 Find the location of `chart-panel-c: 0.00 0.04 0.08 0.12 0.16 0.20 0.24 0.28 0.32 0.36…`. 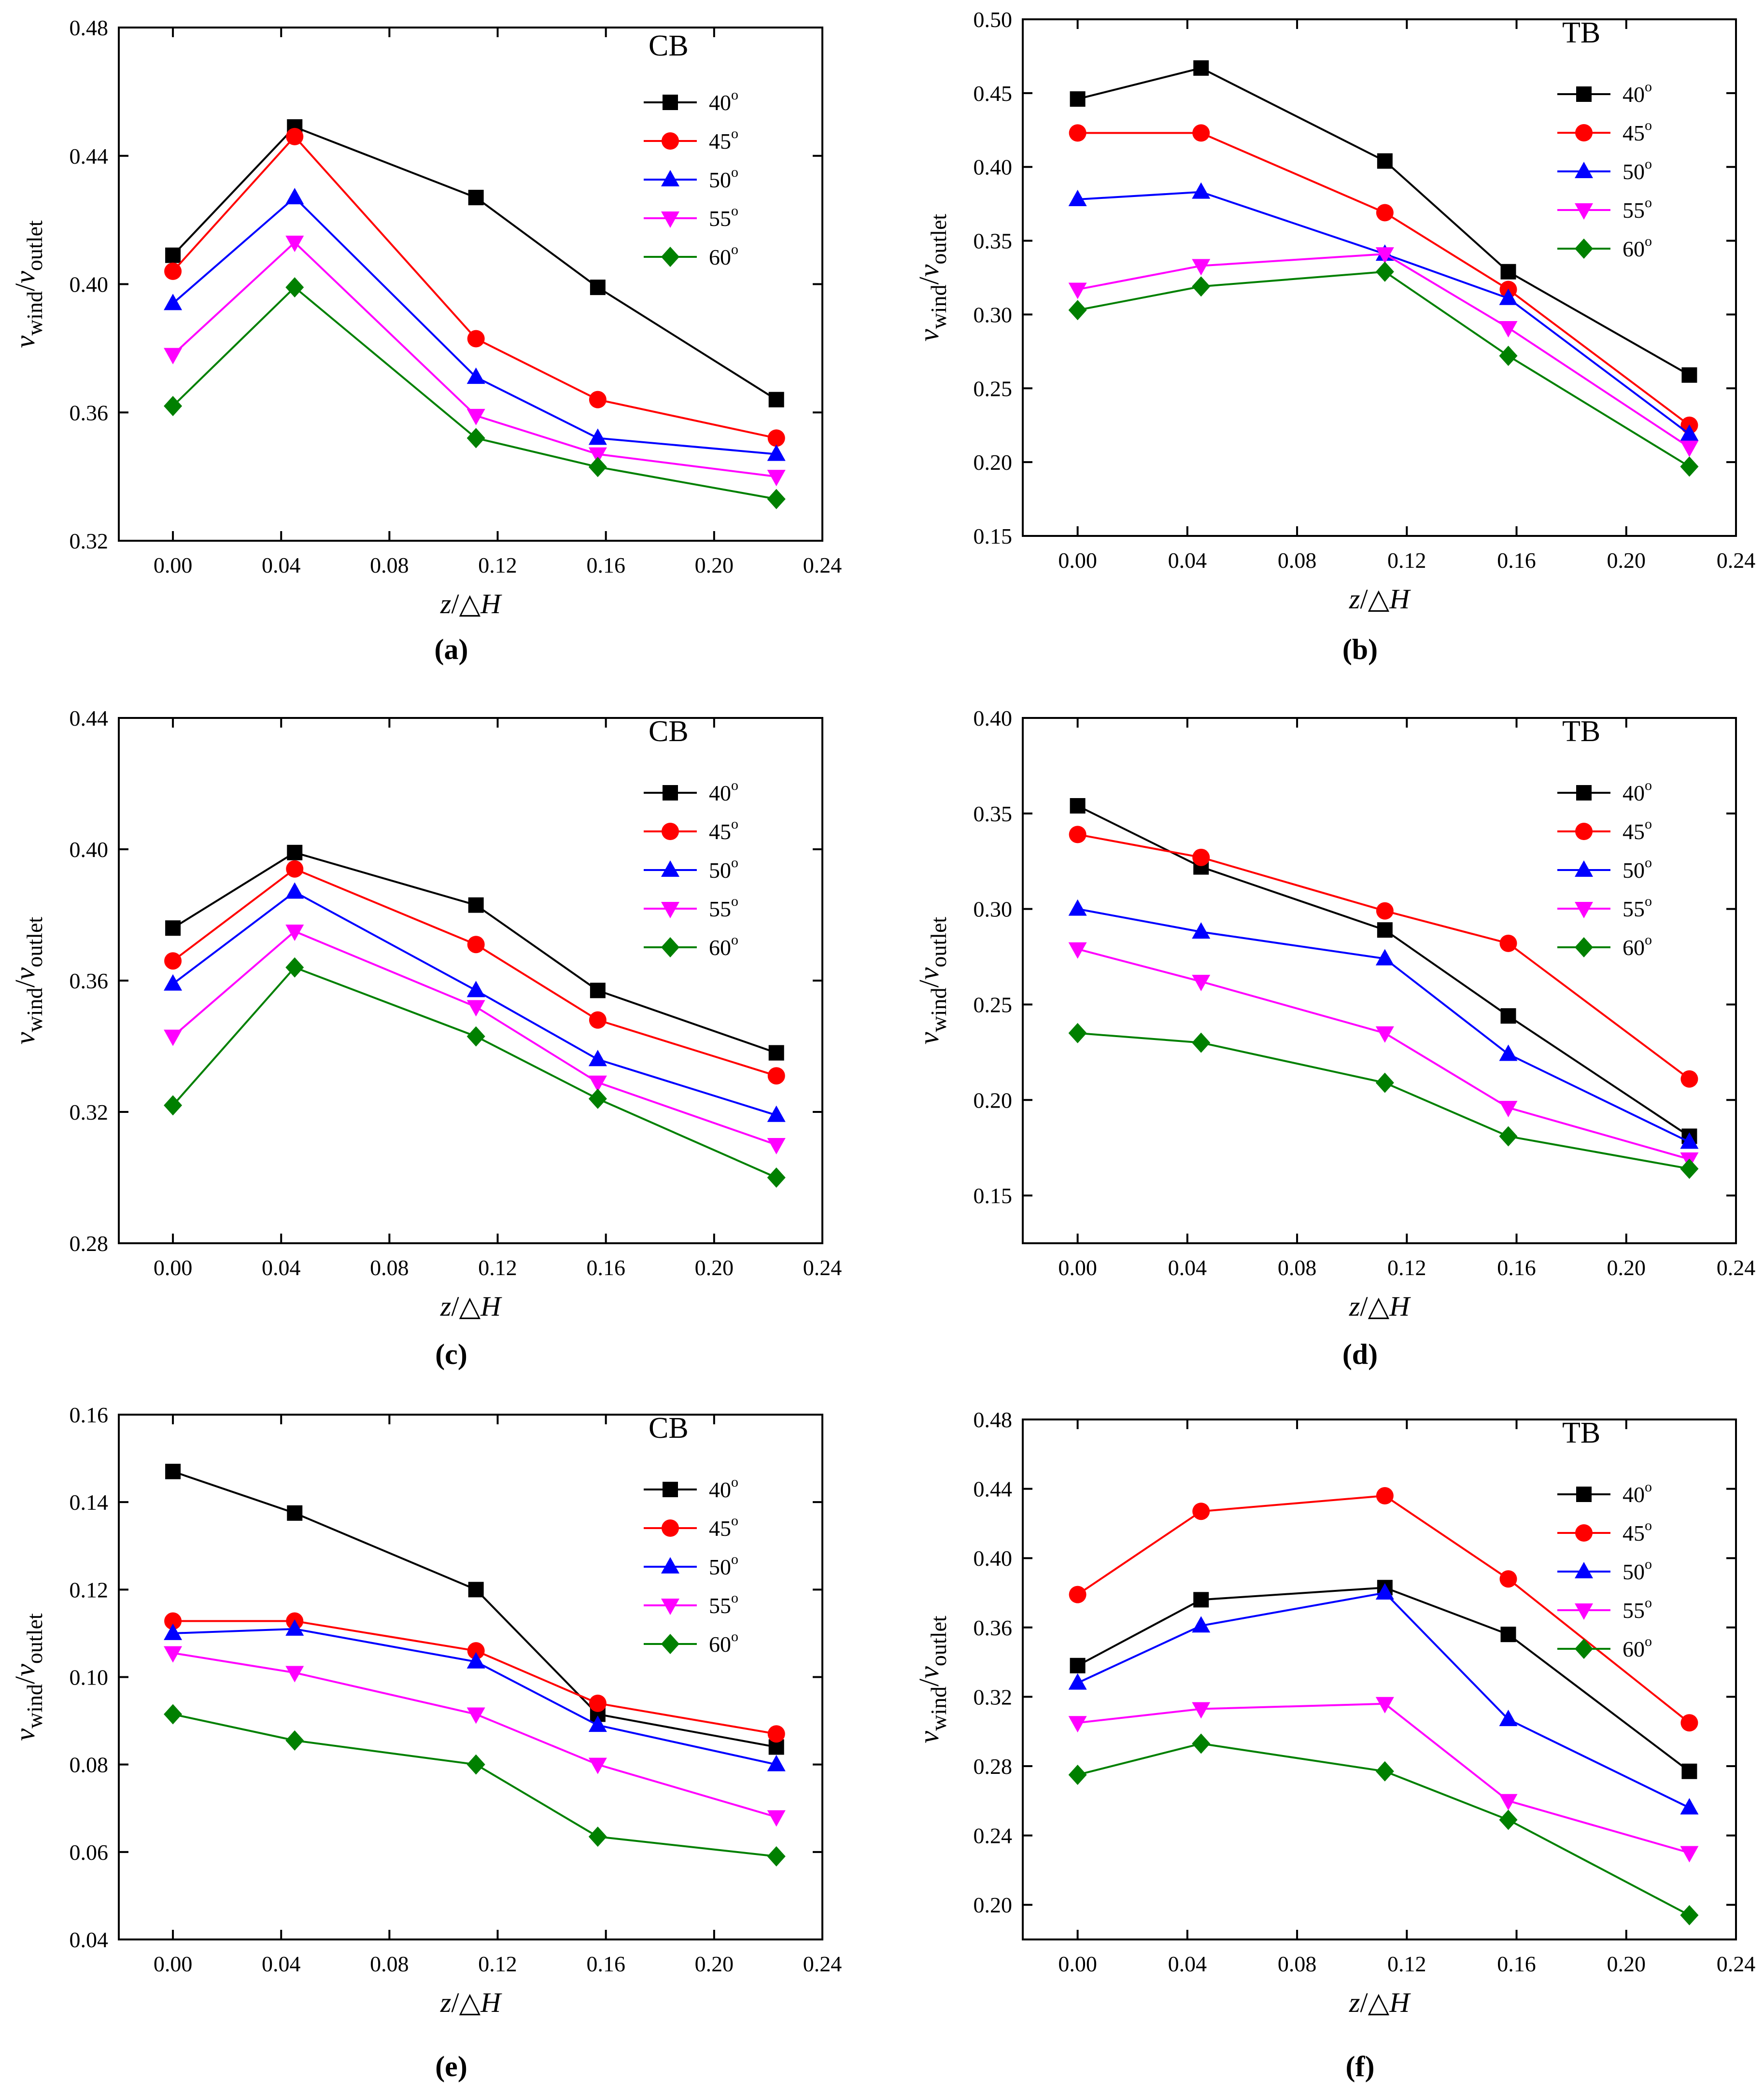

chart-panel-c: 0.00 0.04 0.08 0.12 0.16 0.20 0.24 0.28 0.32 0.36… is located at coordinates (425, 1038).